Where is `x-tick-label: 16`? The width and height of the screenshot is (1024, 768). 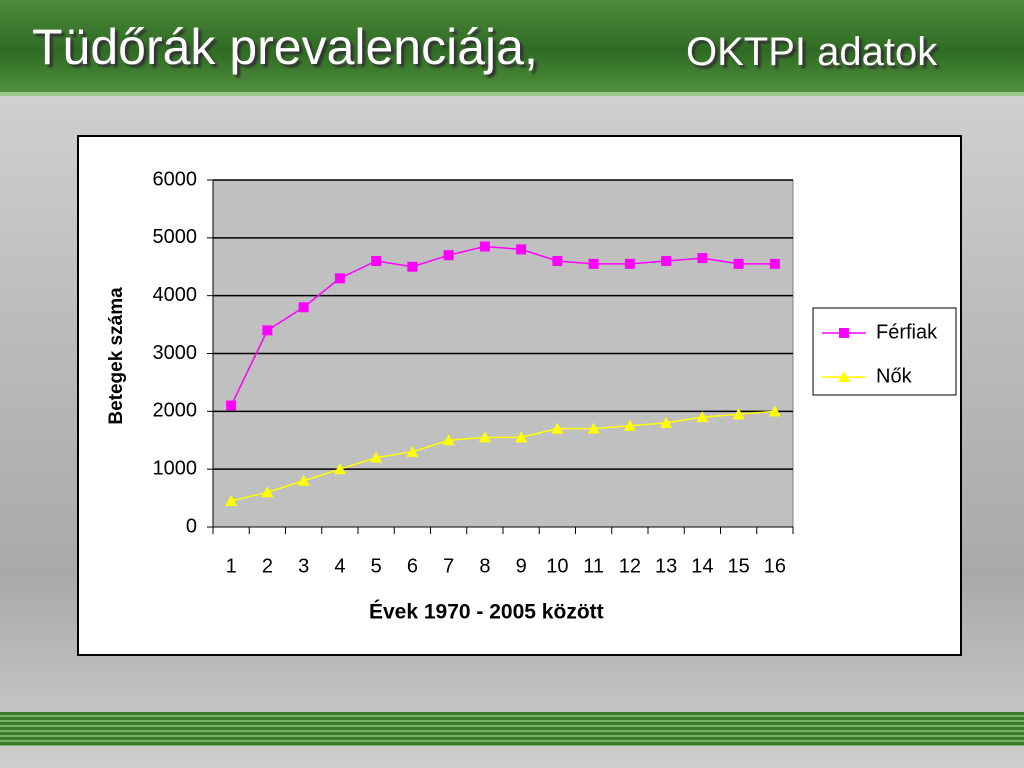
x-tick-label: 16 is located at coordinates (775, 566).